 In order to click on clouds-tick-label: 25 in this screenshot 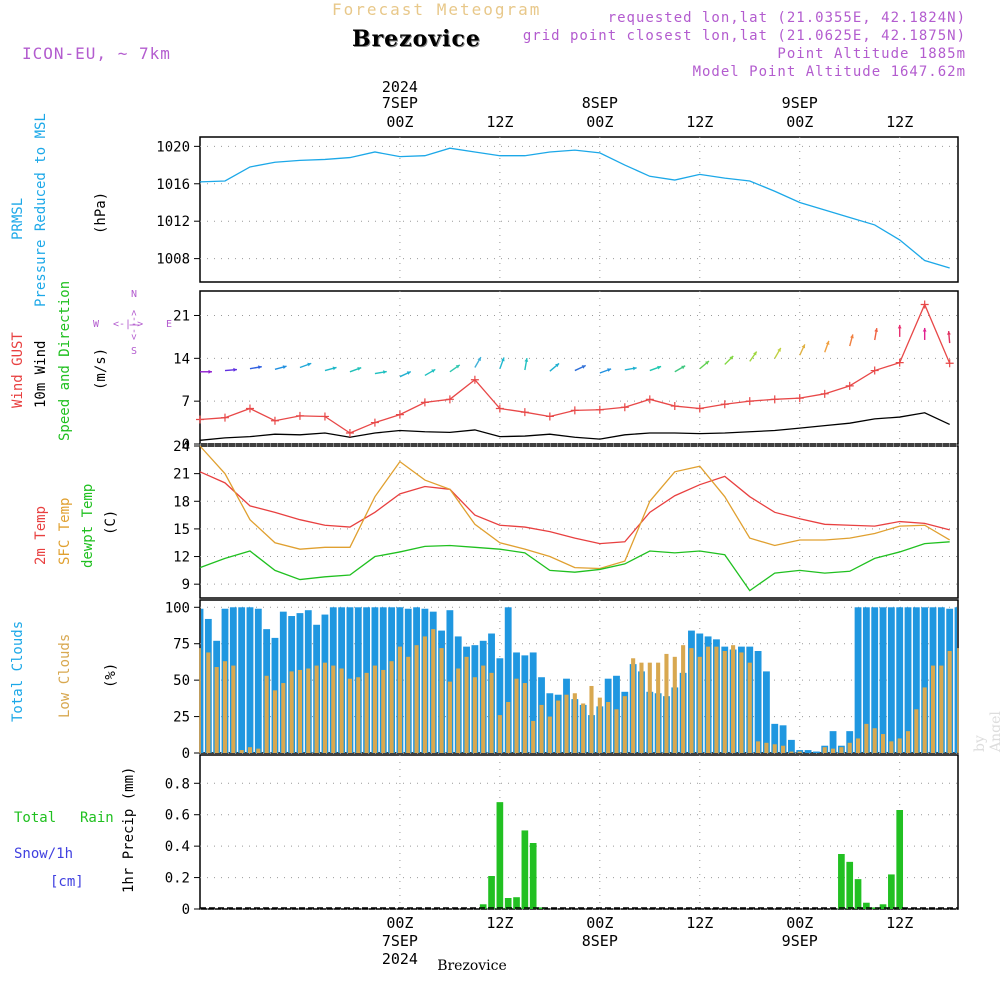, I will do `click(181, 718)`.